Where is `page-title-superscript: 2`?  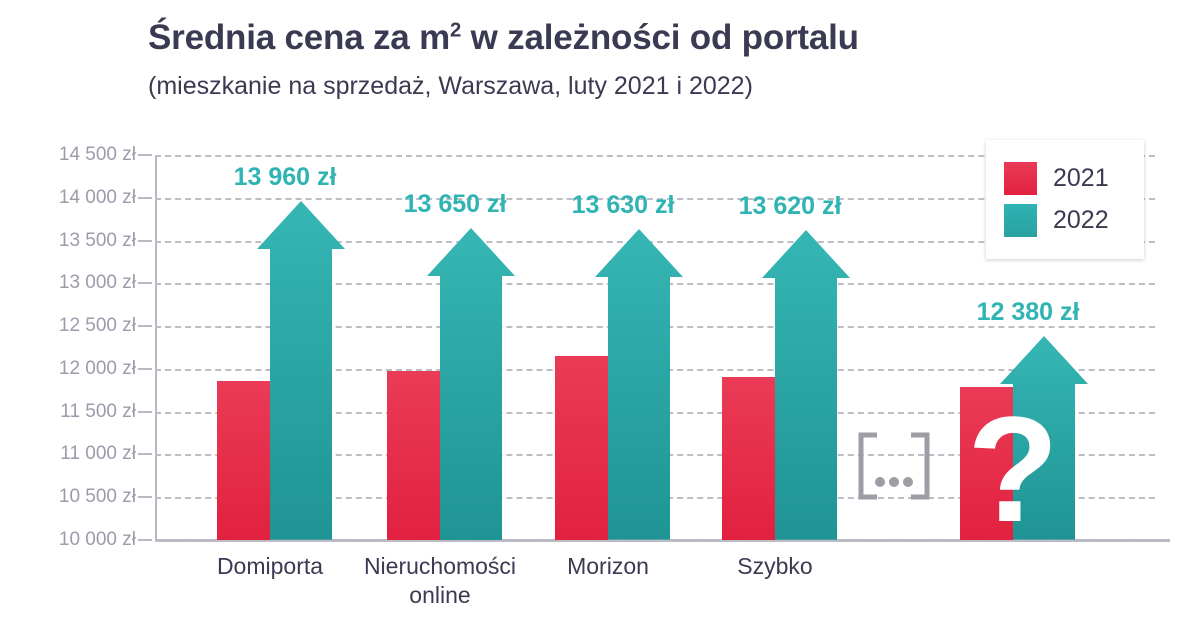
page-title-superscript: 2 is located at coordinates (456, 30).